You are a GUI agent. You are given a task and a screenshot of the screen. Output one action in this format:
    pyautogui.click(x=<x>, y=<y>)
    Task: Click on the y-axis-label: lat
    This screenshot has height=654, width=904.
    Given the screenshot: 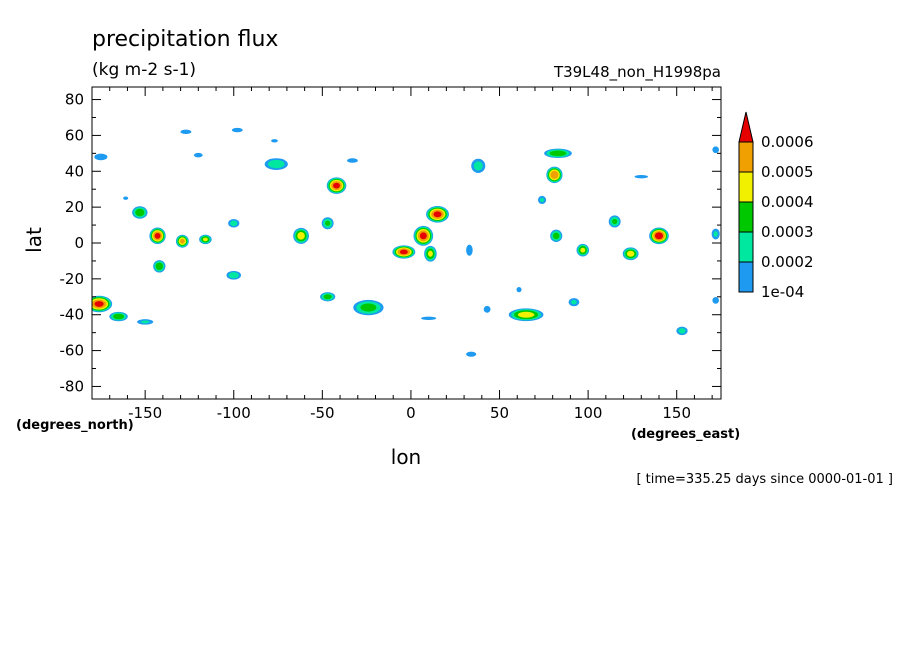 What is the action you would take?
    pyautogui.click(x=34, y=240)
    